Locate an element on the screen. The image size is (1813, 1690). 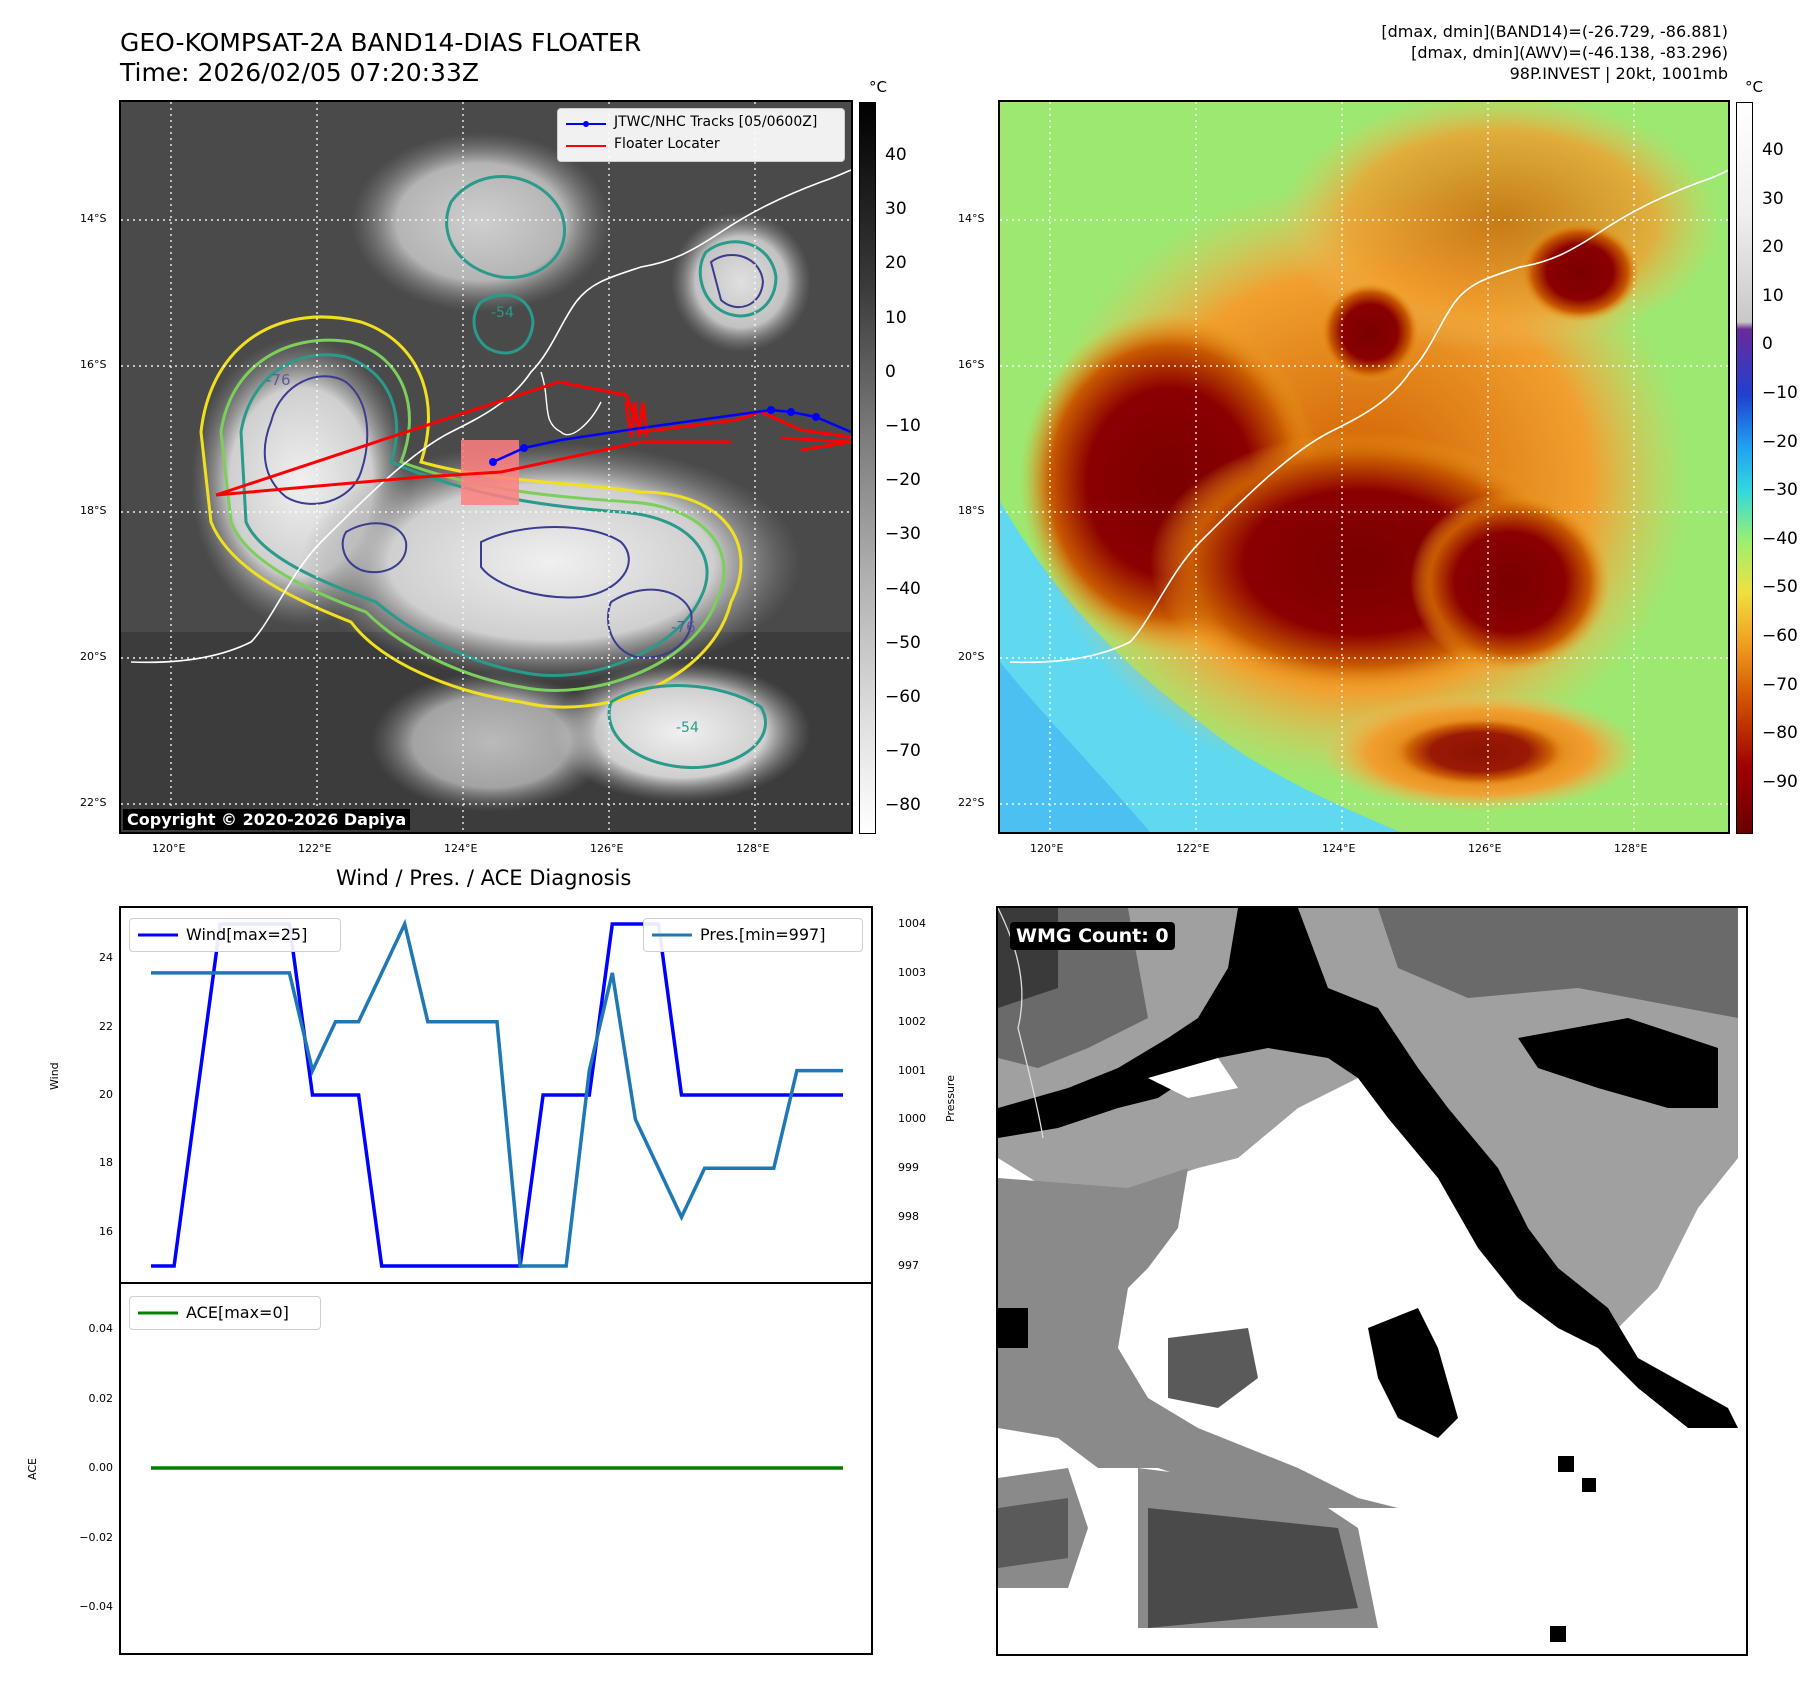
pressure-legend: Pres.[min=997] is located at coordinates (753, 935).